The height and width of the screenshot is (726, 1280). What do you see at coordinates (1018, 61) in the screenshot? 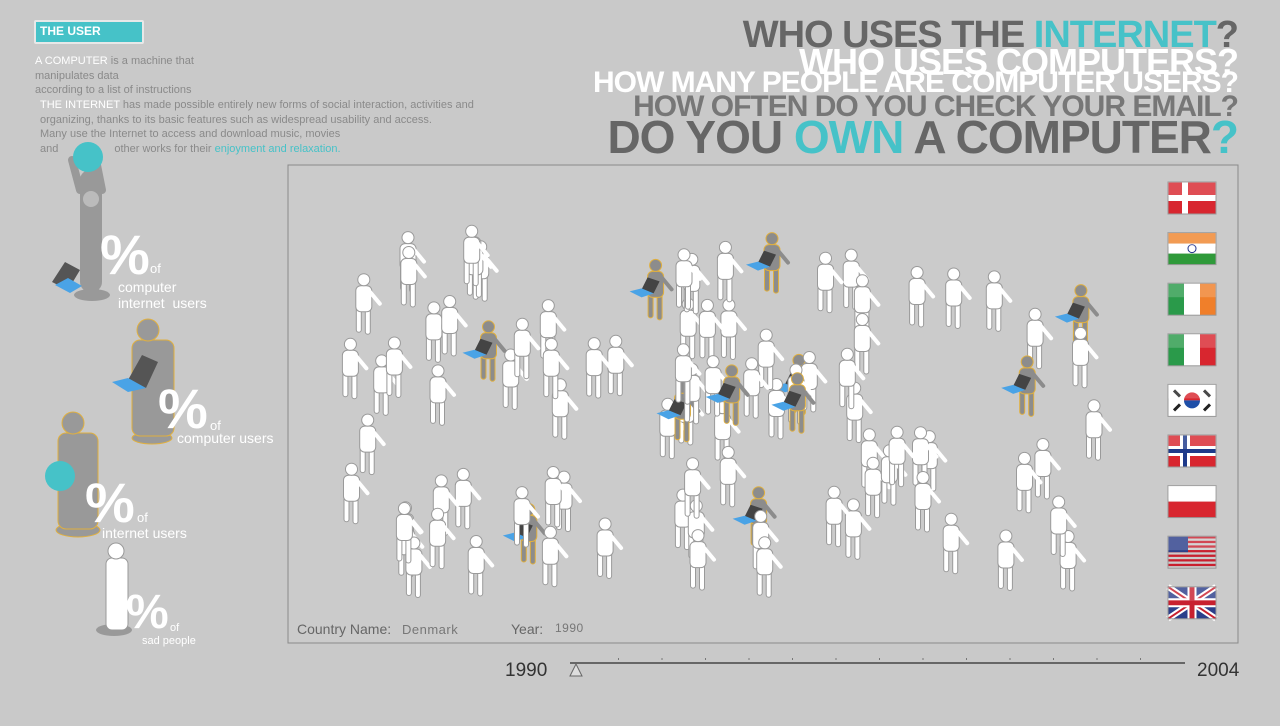
I see `headline: WHO USES COMPUTERS?` at bounding box center [1018, 61].